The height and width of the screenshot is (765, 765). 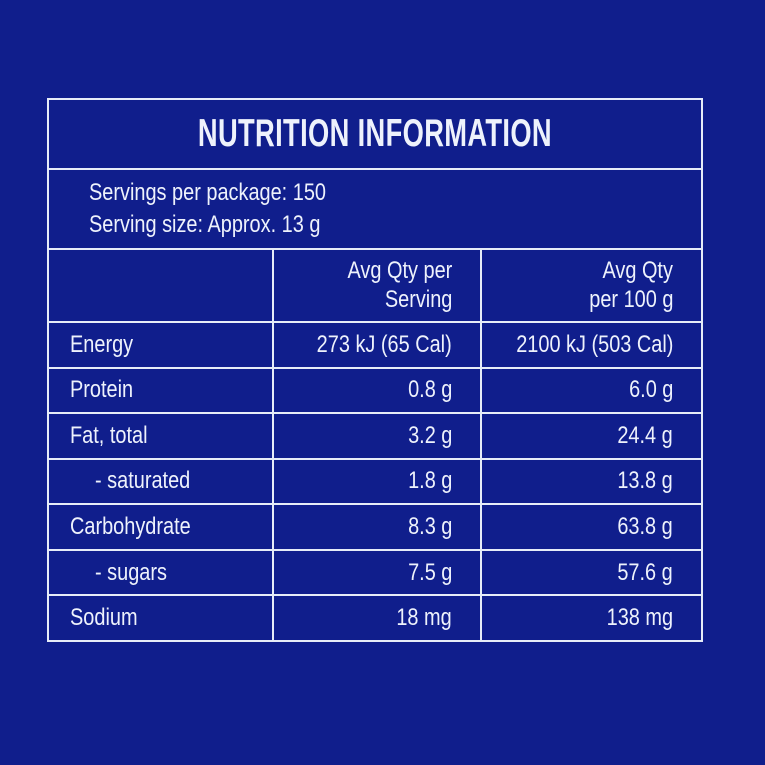 I want to click on serving-size: Serving size: Approx. 13 g, so click(x=205, y=224).